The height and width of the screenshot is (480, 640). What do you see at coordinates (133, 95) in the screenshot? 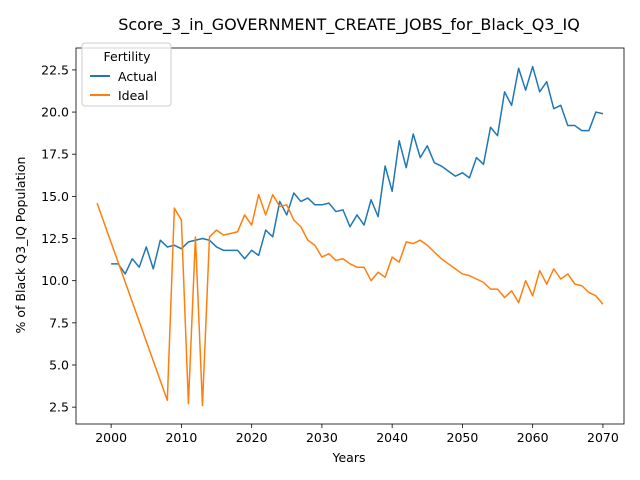
I see `legend-label-ideal: Ideal` at bounding box center [133, 95].